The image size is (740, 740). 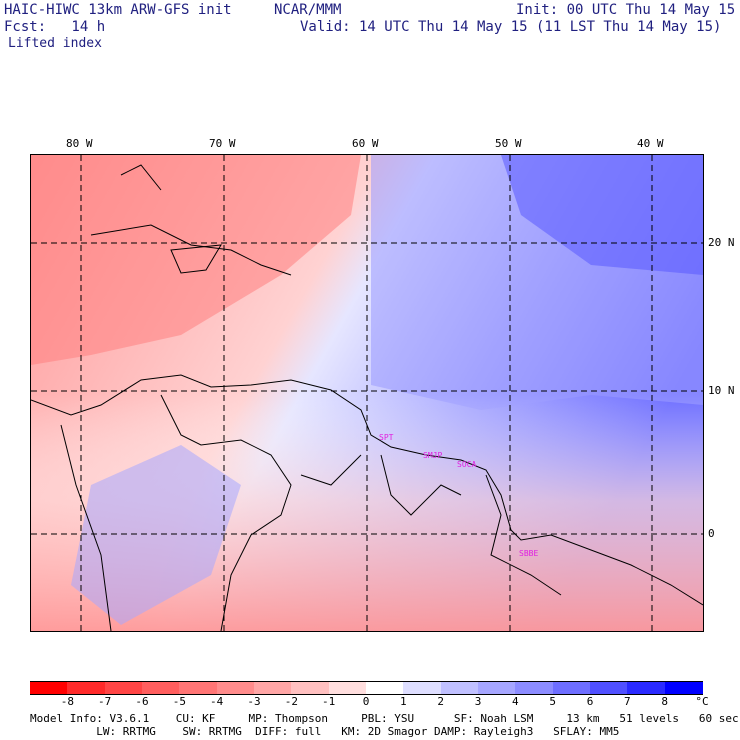 What do you see at coordinates (217, 701) in the screenshot?
I see `colorbar-tick-label: -4` at bounding box center [217, 701].